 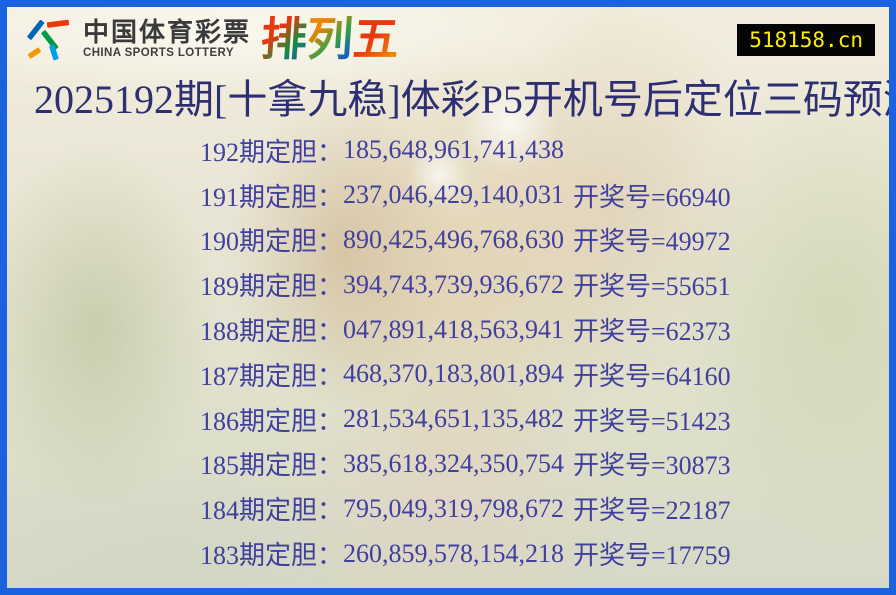 I want to click on draw-result: 开奖号=22187, so click(x=652, y=511).